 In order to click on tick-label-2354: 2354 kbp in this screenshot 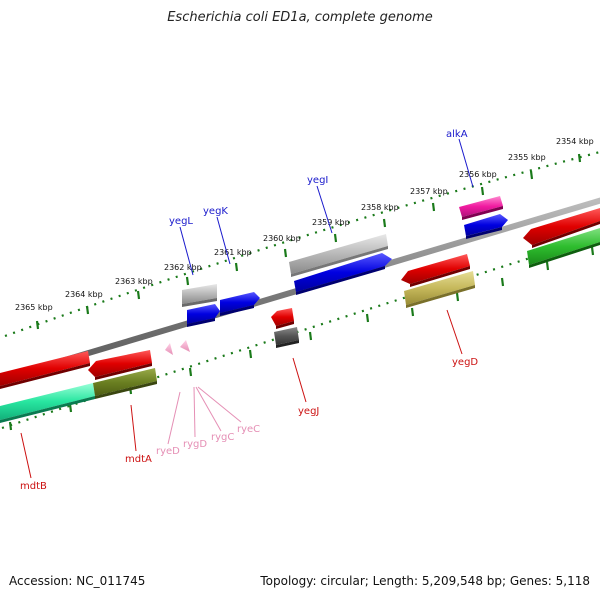, I will do `click(575, 141)`.